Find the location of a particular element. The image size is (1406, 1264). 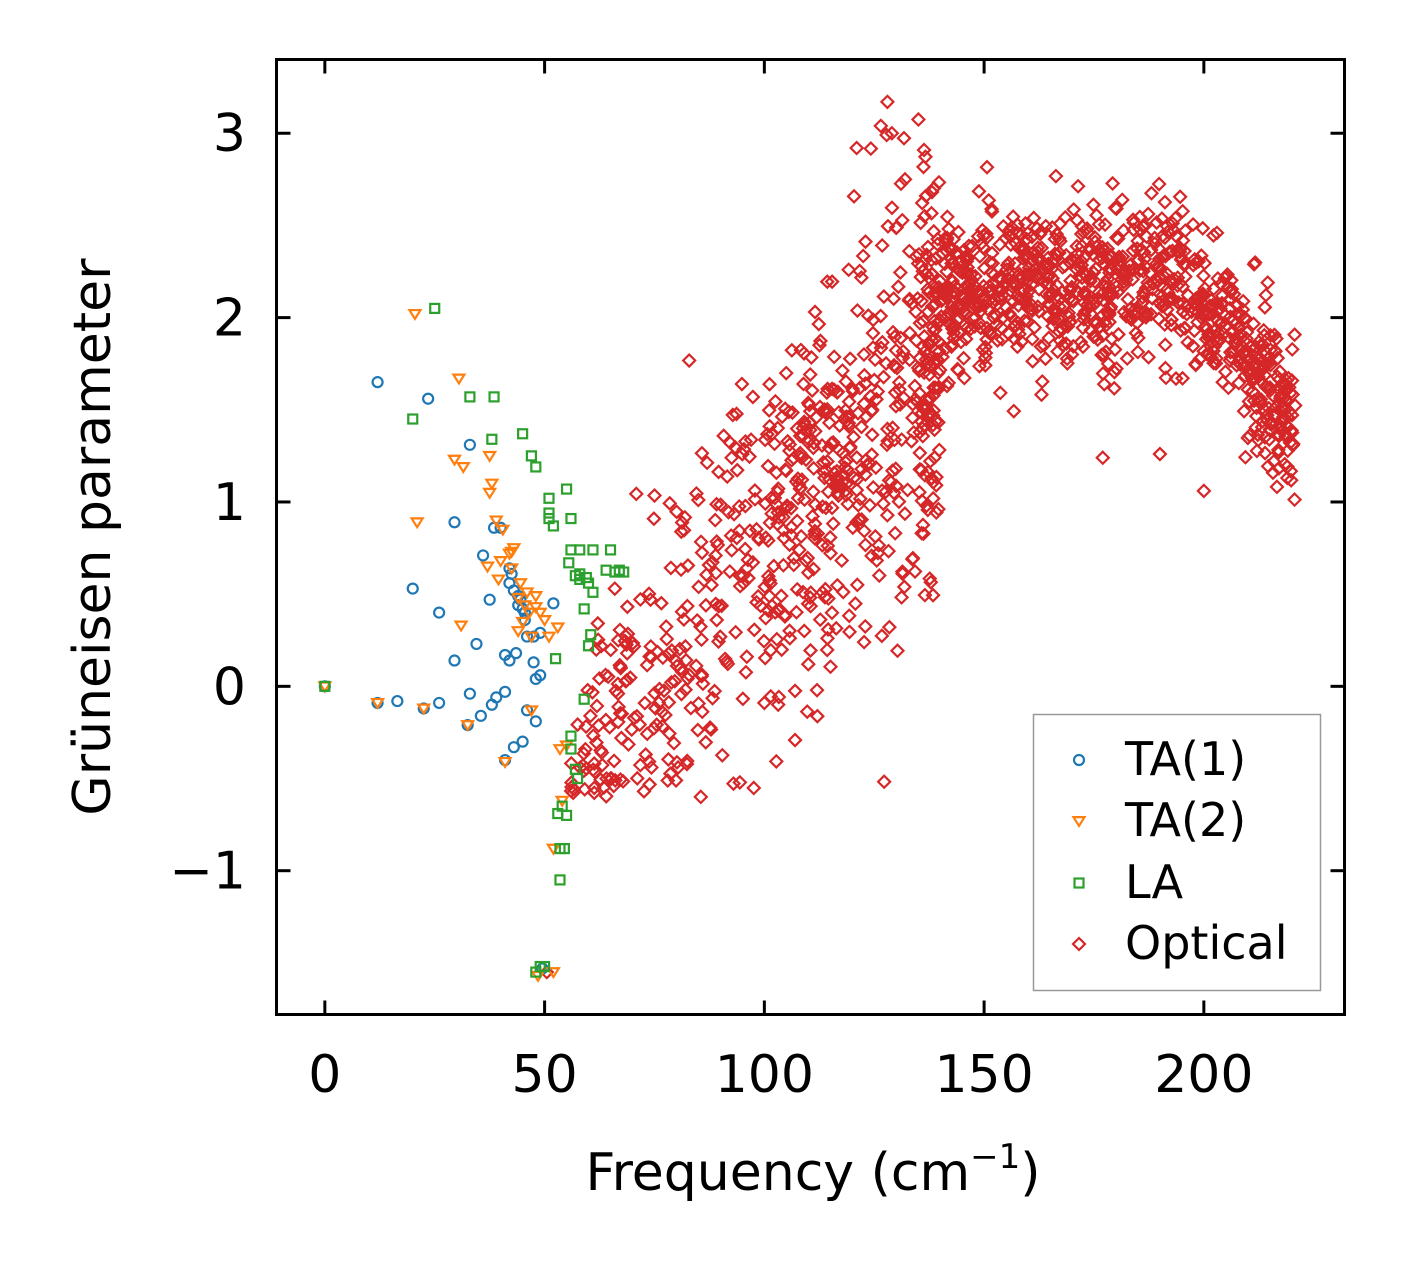

series-la is located at coordinates (474, 640).